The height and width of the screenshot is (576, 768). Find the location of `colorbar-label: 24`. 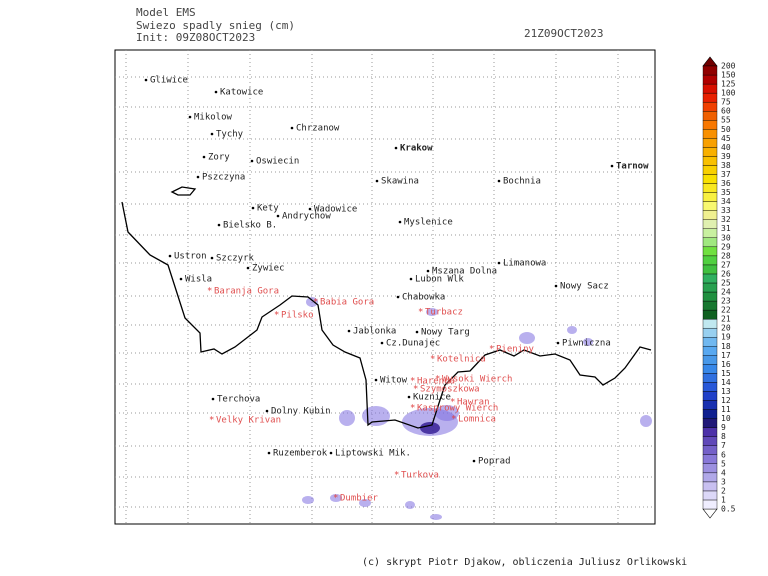

colorbar-label: 24 is located at coordinates (726, 292).